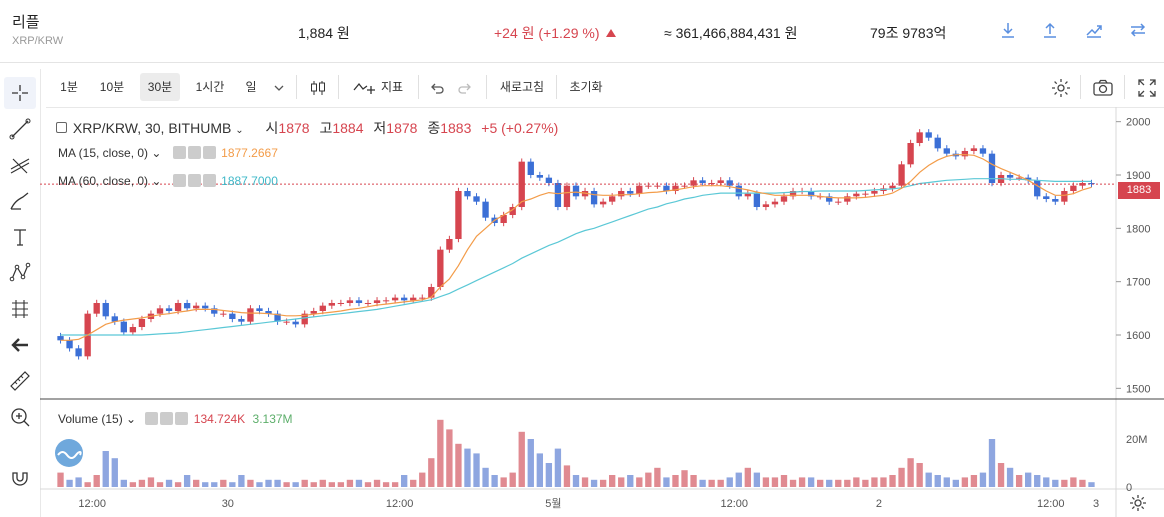 Image resolution: width=1164 pixels, height=517 pixels. Describe the element at coordinates (152, 128) in the screenshot. I see `symbol-label: XRP/KRW, 30, BITHUMB` at that location.